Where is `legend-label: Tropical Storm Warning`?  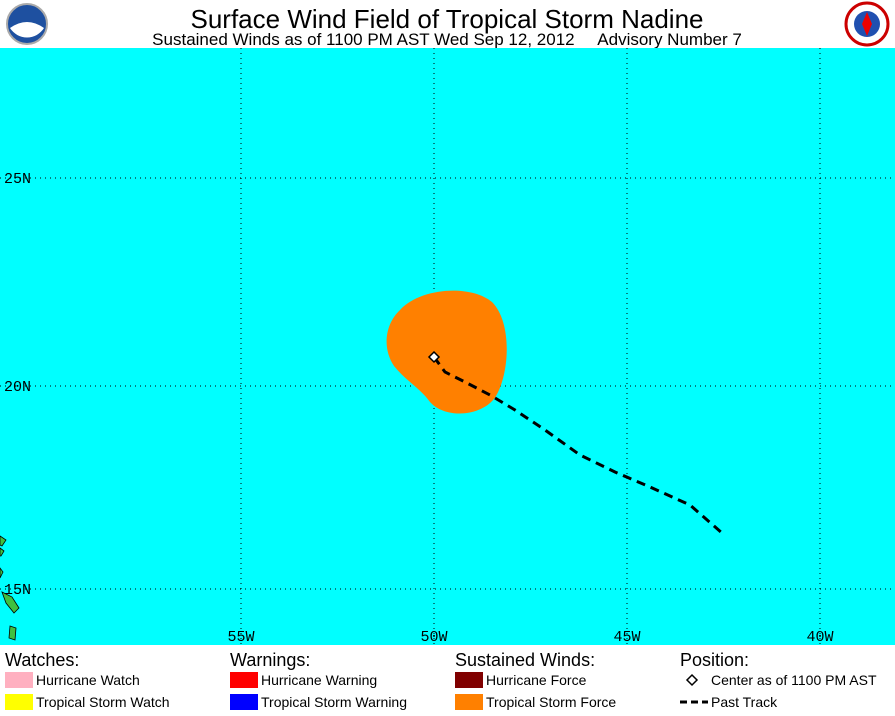
legend-label: Tropical Storm Warning is located at coordinates (334, 702).